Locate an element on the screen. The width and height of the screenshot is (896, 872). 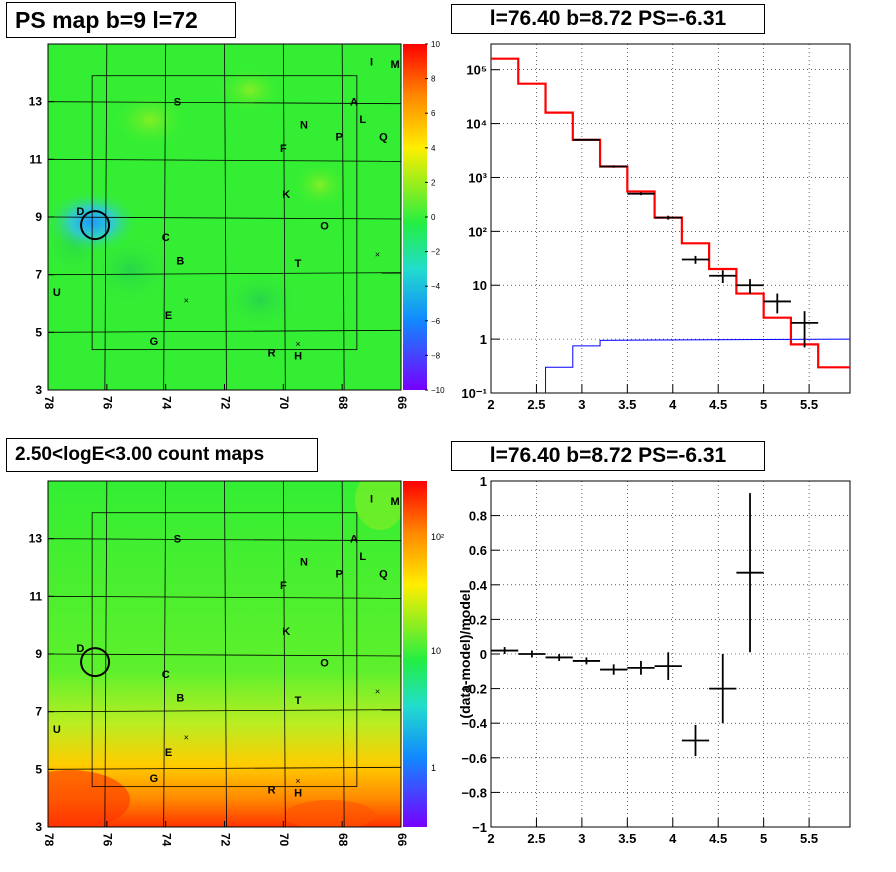
y-tick-label: 0.4 is located at coordinates (478, 585).